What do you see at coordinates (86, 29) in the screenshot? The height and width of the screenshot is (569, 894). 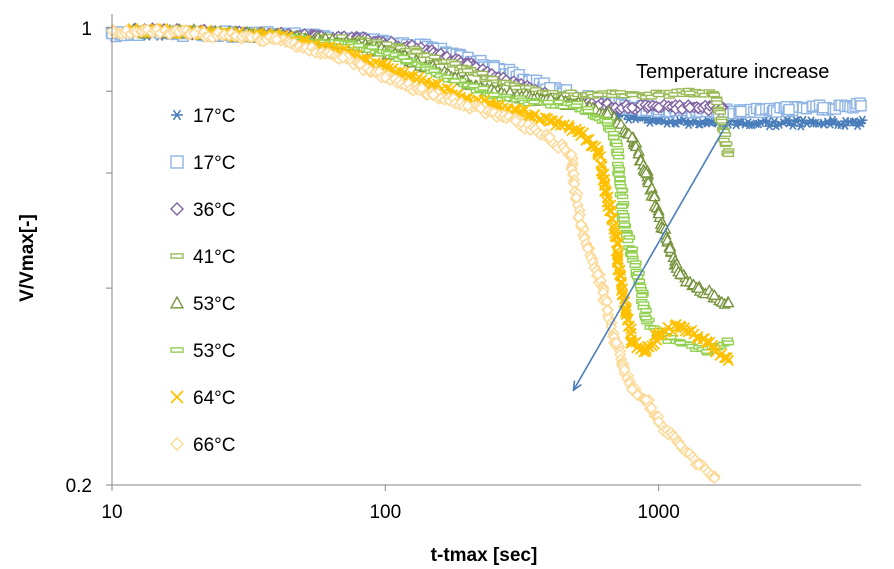 I see `y-tick-label: 1` at bounding box center [86, 29].